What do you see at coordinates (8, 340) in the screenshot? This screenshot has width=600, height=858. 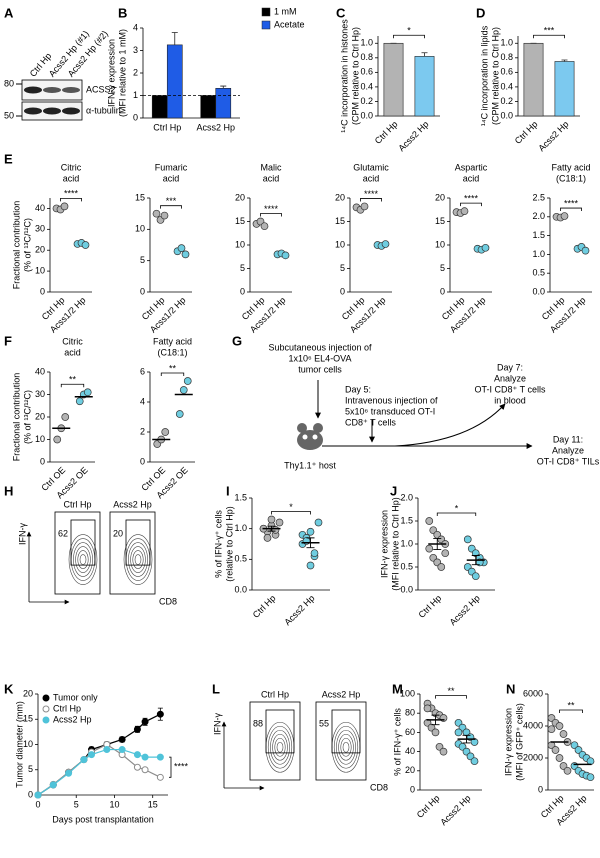 I see `panel-label: F` at bounding box center [8, 340].